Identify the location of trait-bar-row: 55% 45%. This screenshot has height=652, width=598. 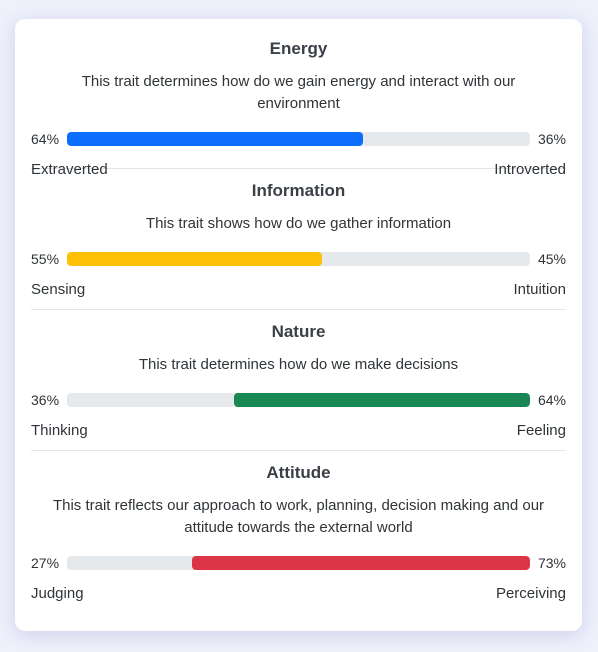
(298, 259).